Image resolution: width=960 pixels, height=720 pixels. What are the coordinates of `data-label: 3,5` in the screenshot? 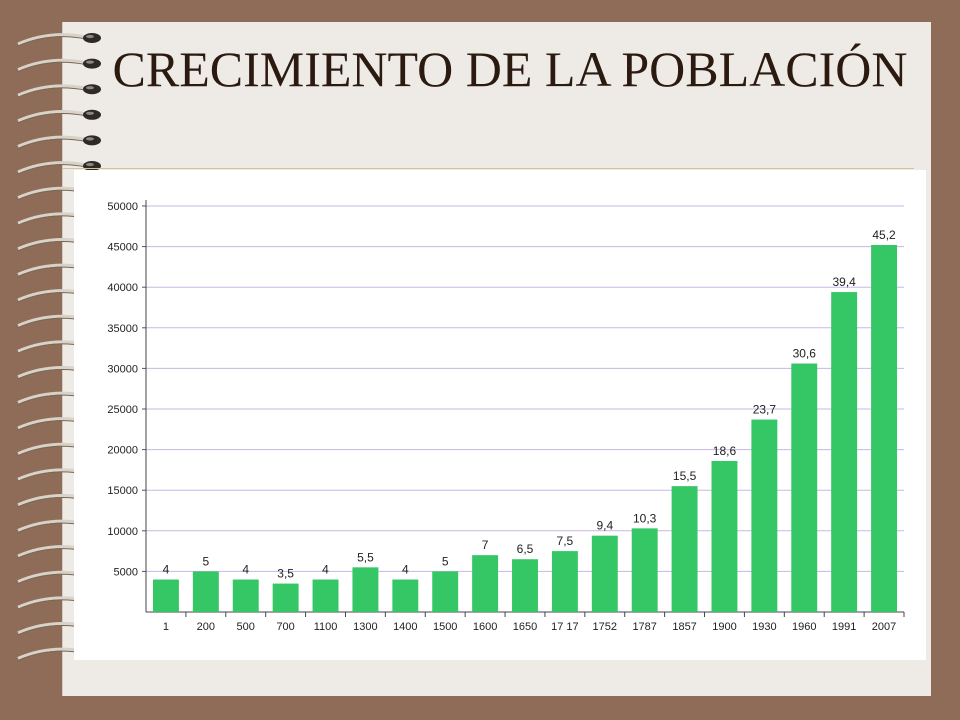 It's located at (285, 574).